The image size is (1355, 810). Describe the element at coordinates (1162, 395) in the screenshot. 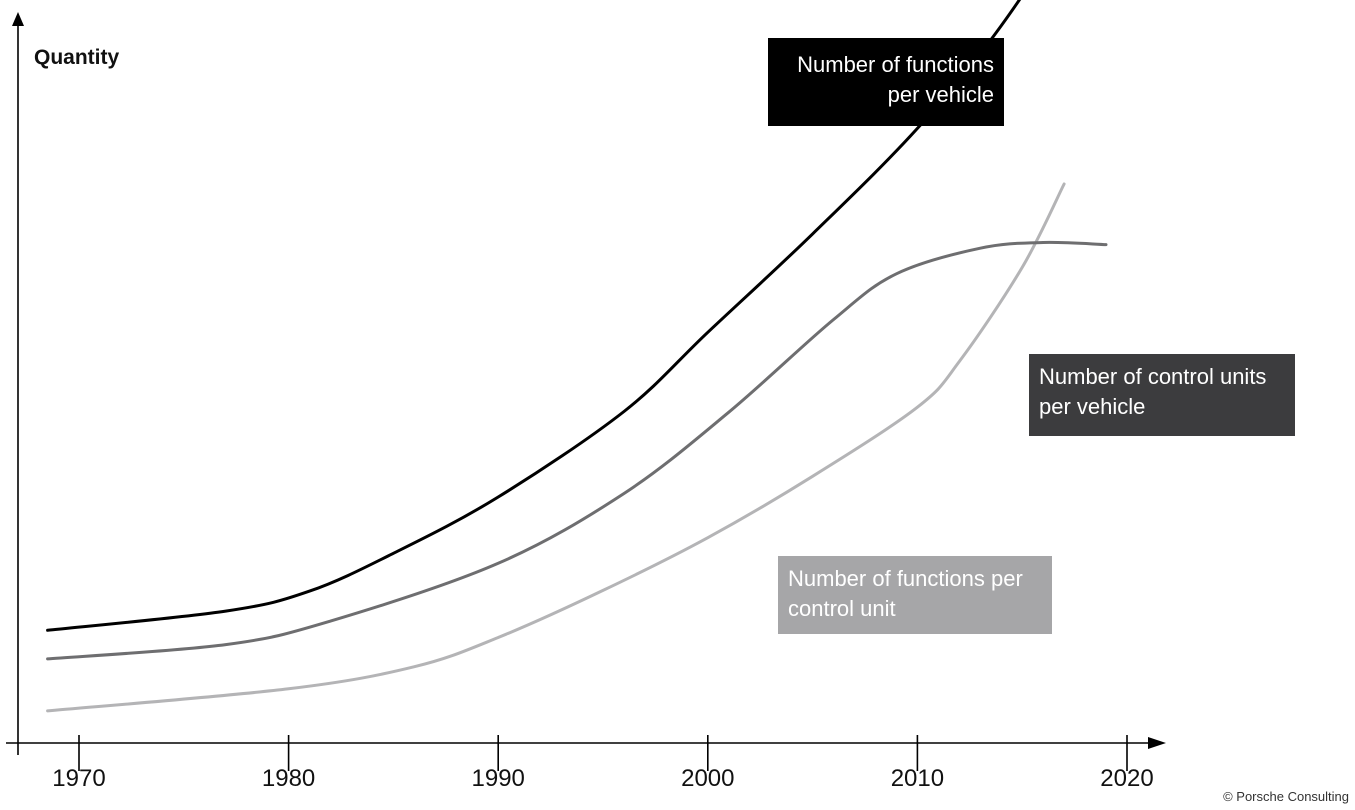

I see `series-label-control-units-per-vehicle: Number of control units per vehicle` at that location.